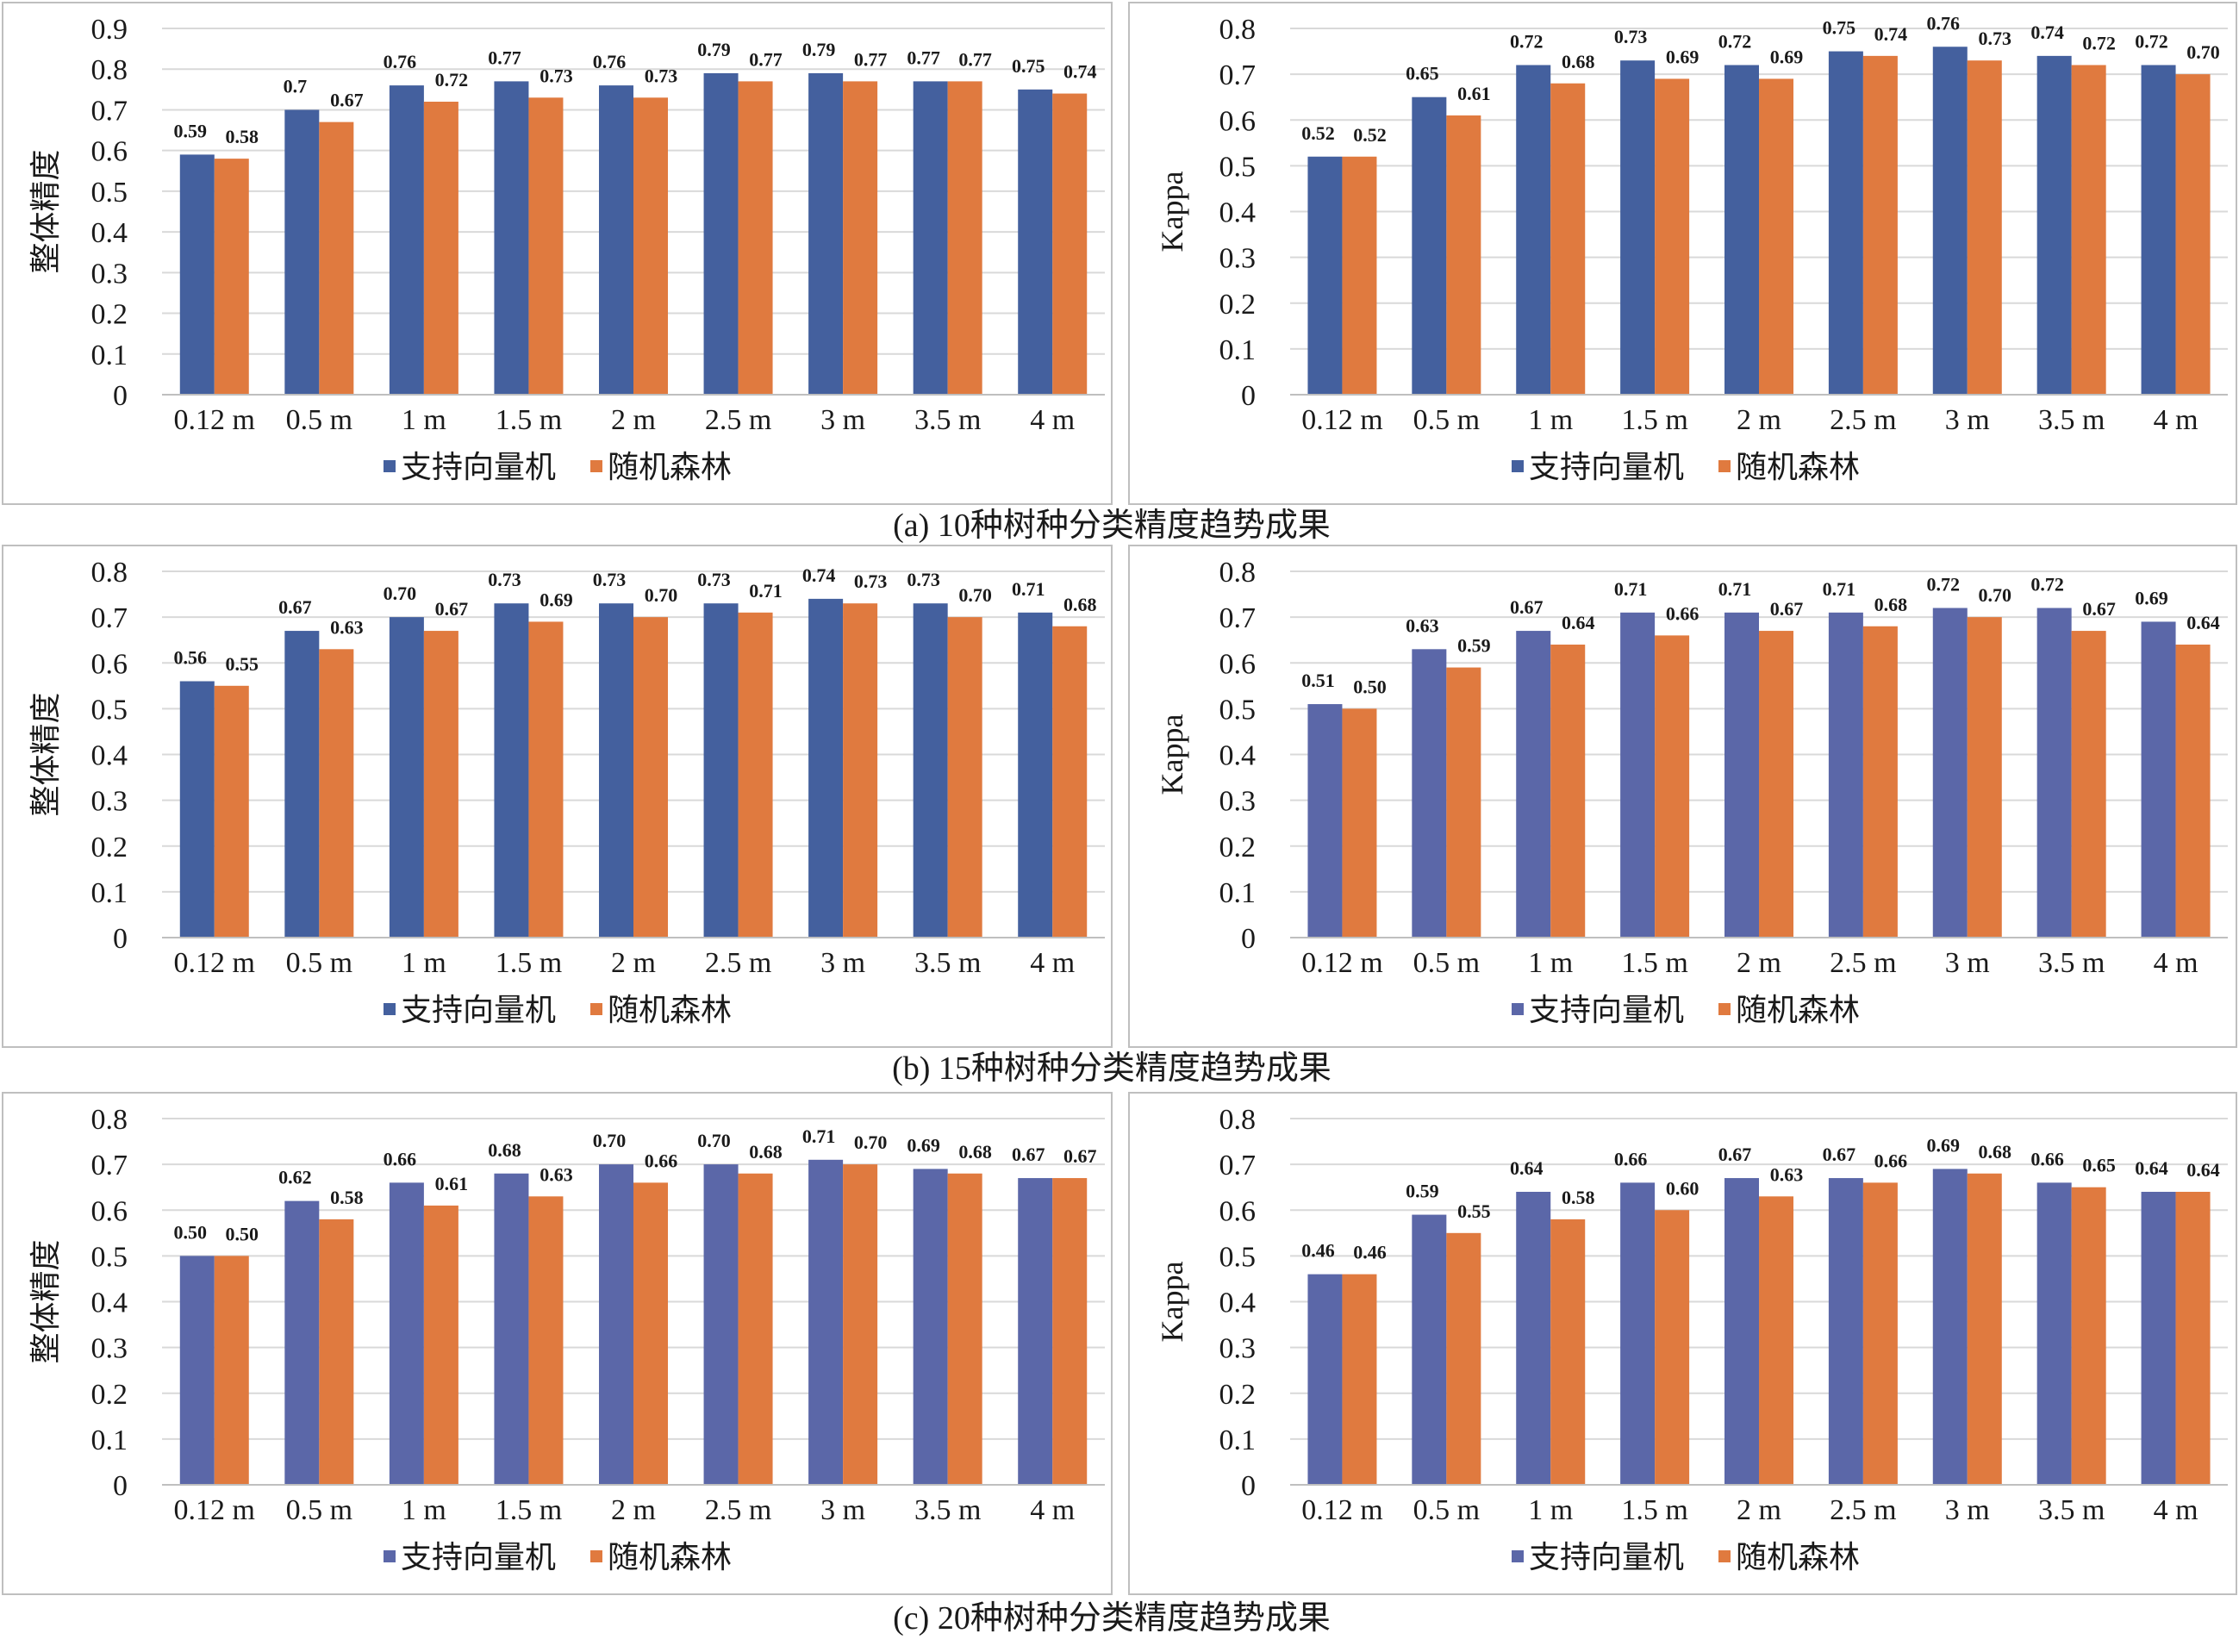  Describe the element at coordinates (1968, 1510) in the screenshot. I see `x-tick-label: 3 m` at that location.